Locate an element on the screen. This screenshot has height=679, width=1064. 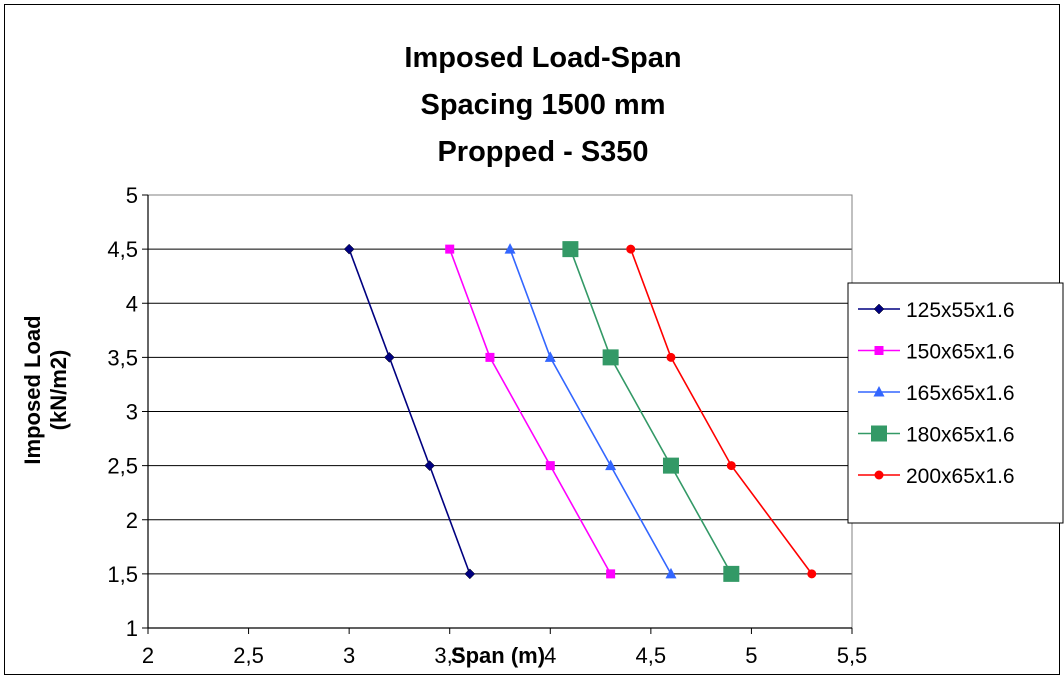
y-tick-label-3: 2,5 is located at coordinates (122, 466).